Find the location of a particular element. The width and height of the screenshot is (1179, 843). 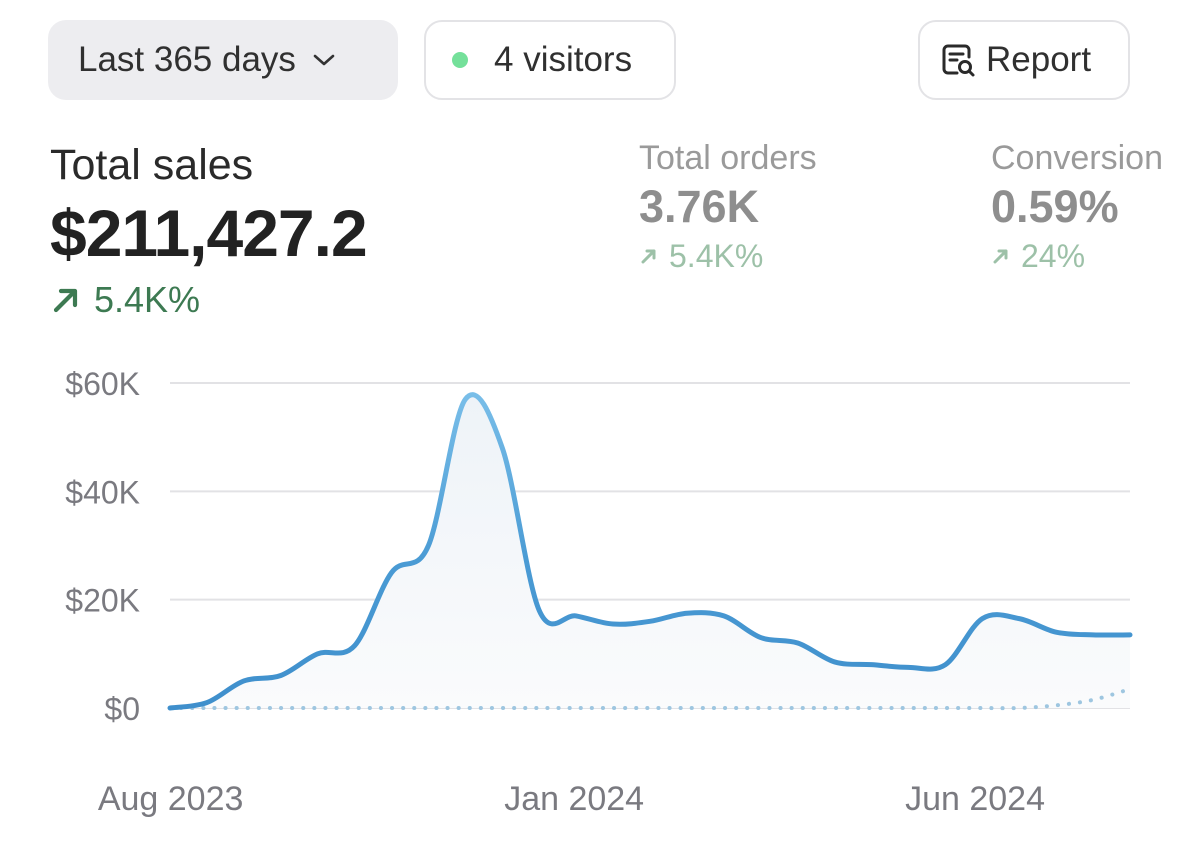

conversion-label: Conversion is located at coordinates (1077, 158).